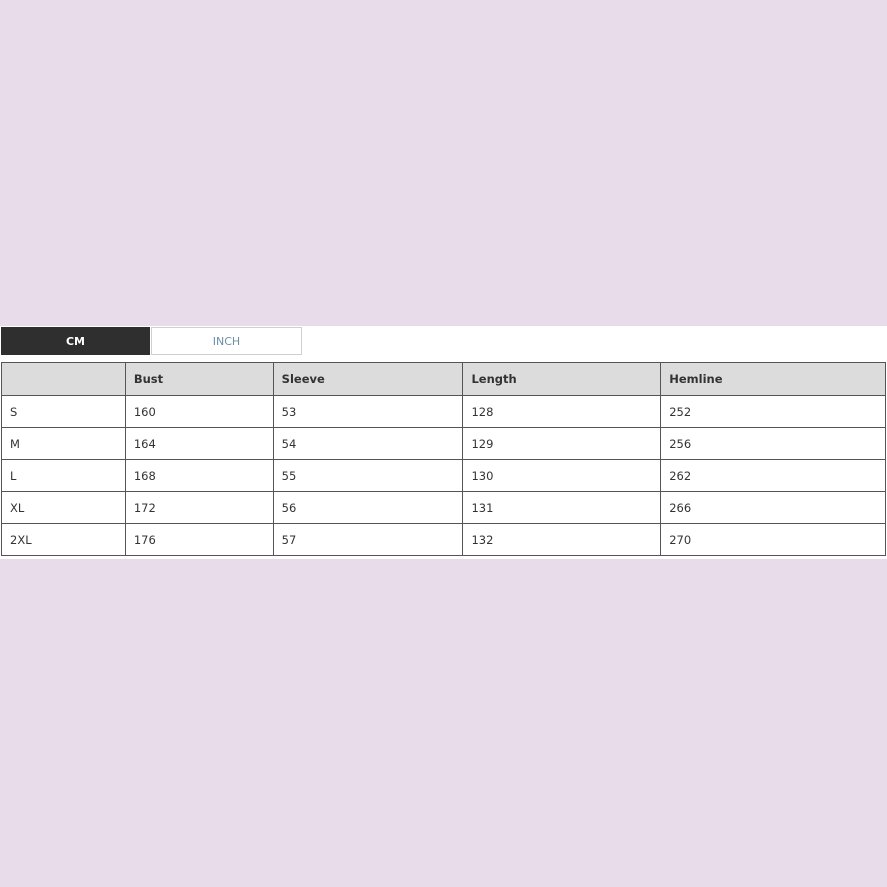 The height and width of the screenshot is (887, 887). Describe the element at coordinates (199, 379) in the screenshot. I see `column-header: Bust` at that location.